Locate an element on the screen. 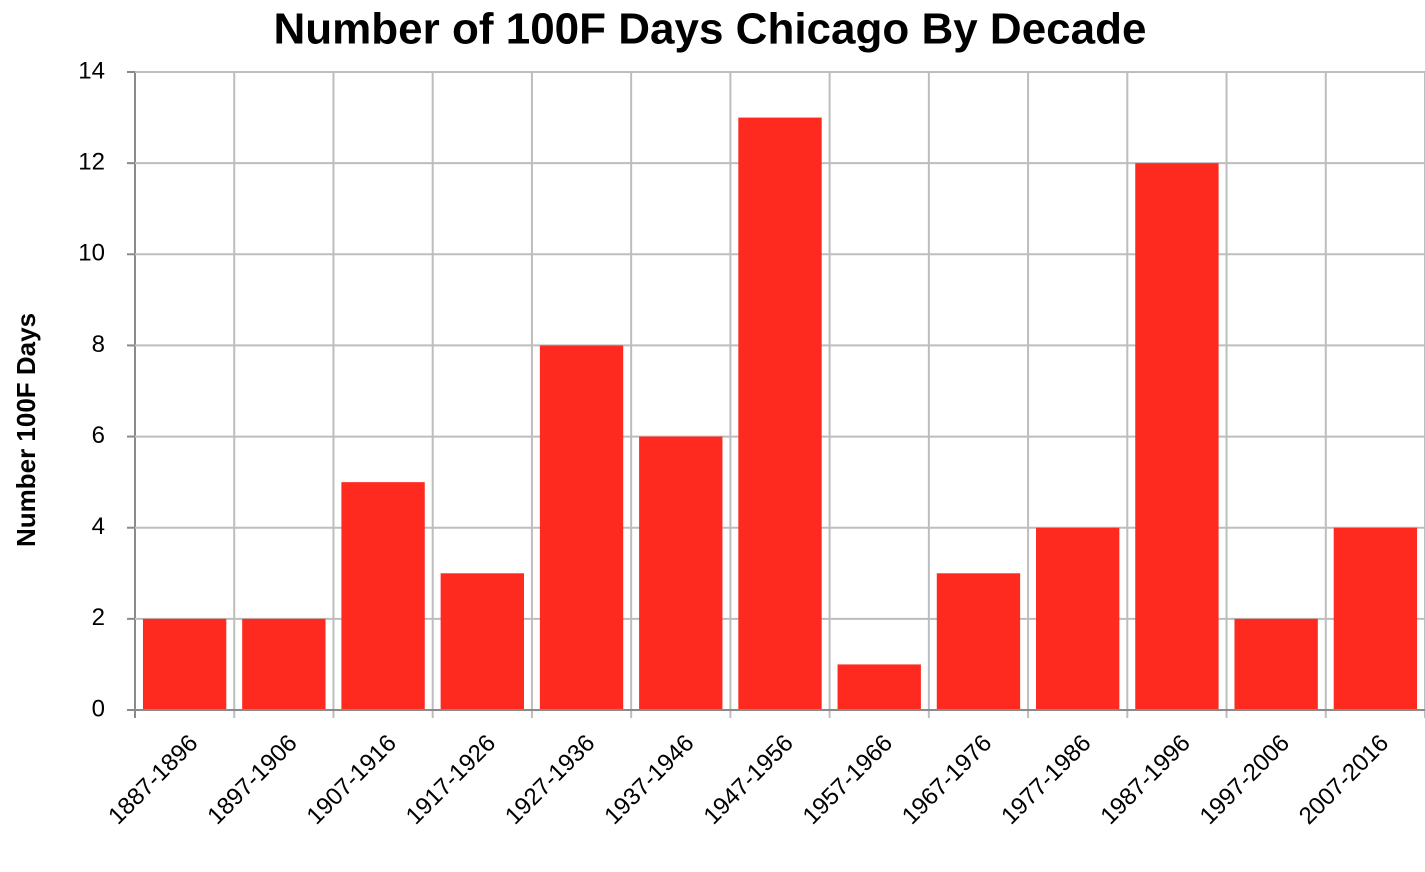  y-tick-label: 8 is located at coordinates (98, 344).